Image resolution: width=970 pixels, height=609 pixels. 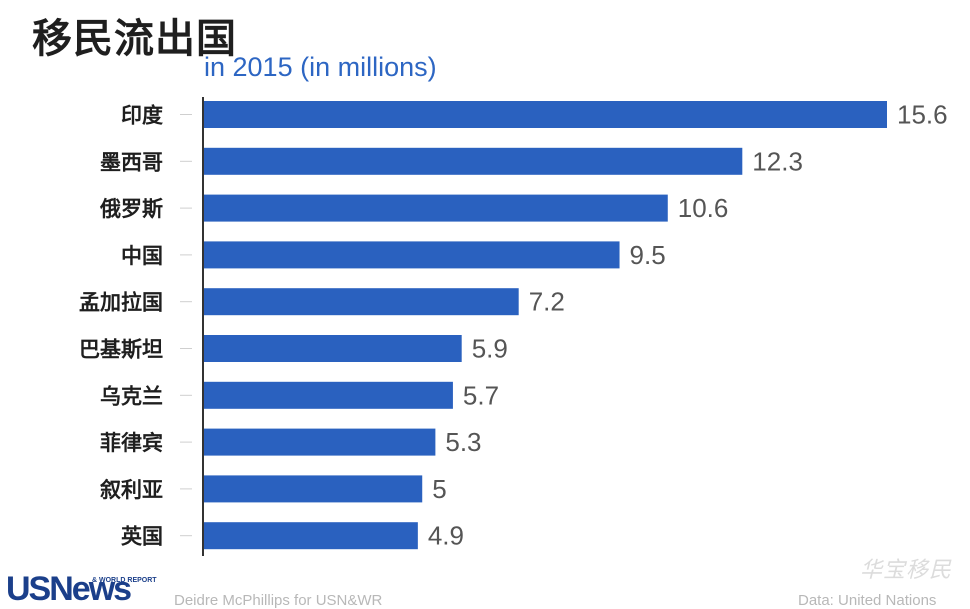 What do you see at coordinates (131, 396) in the screenshot?
I see `category-label: 乌克兰` at bounding box center [131, 396].